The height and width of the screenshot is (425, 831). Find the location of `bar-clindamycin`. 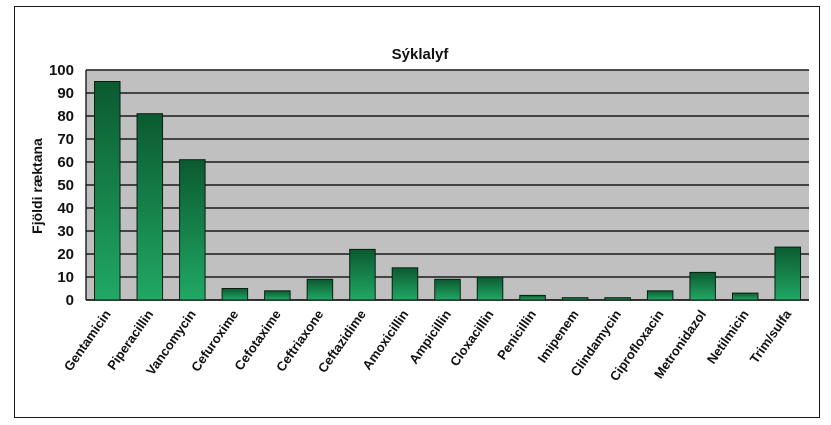

bar-clindamycin is located at coordinates (617, 299).